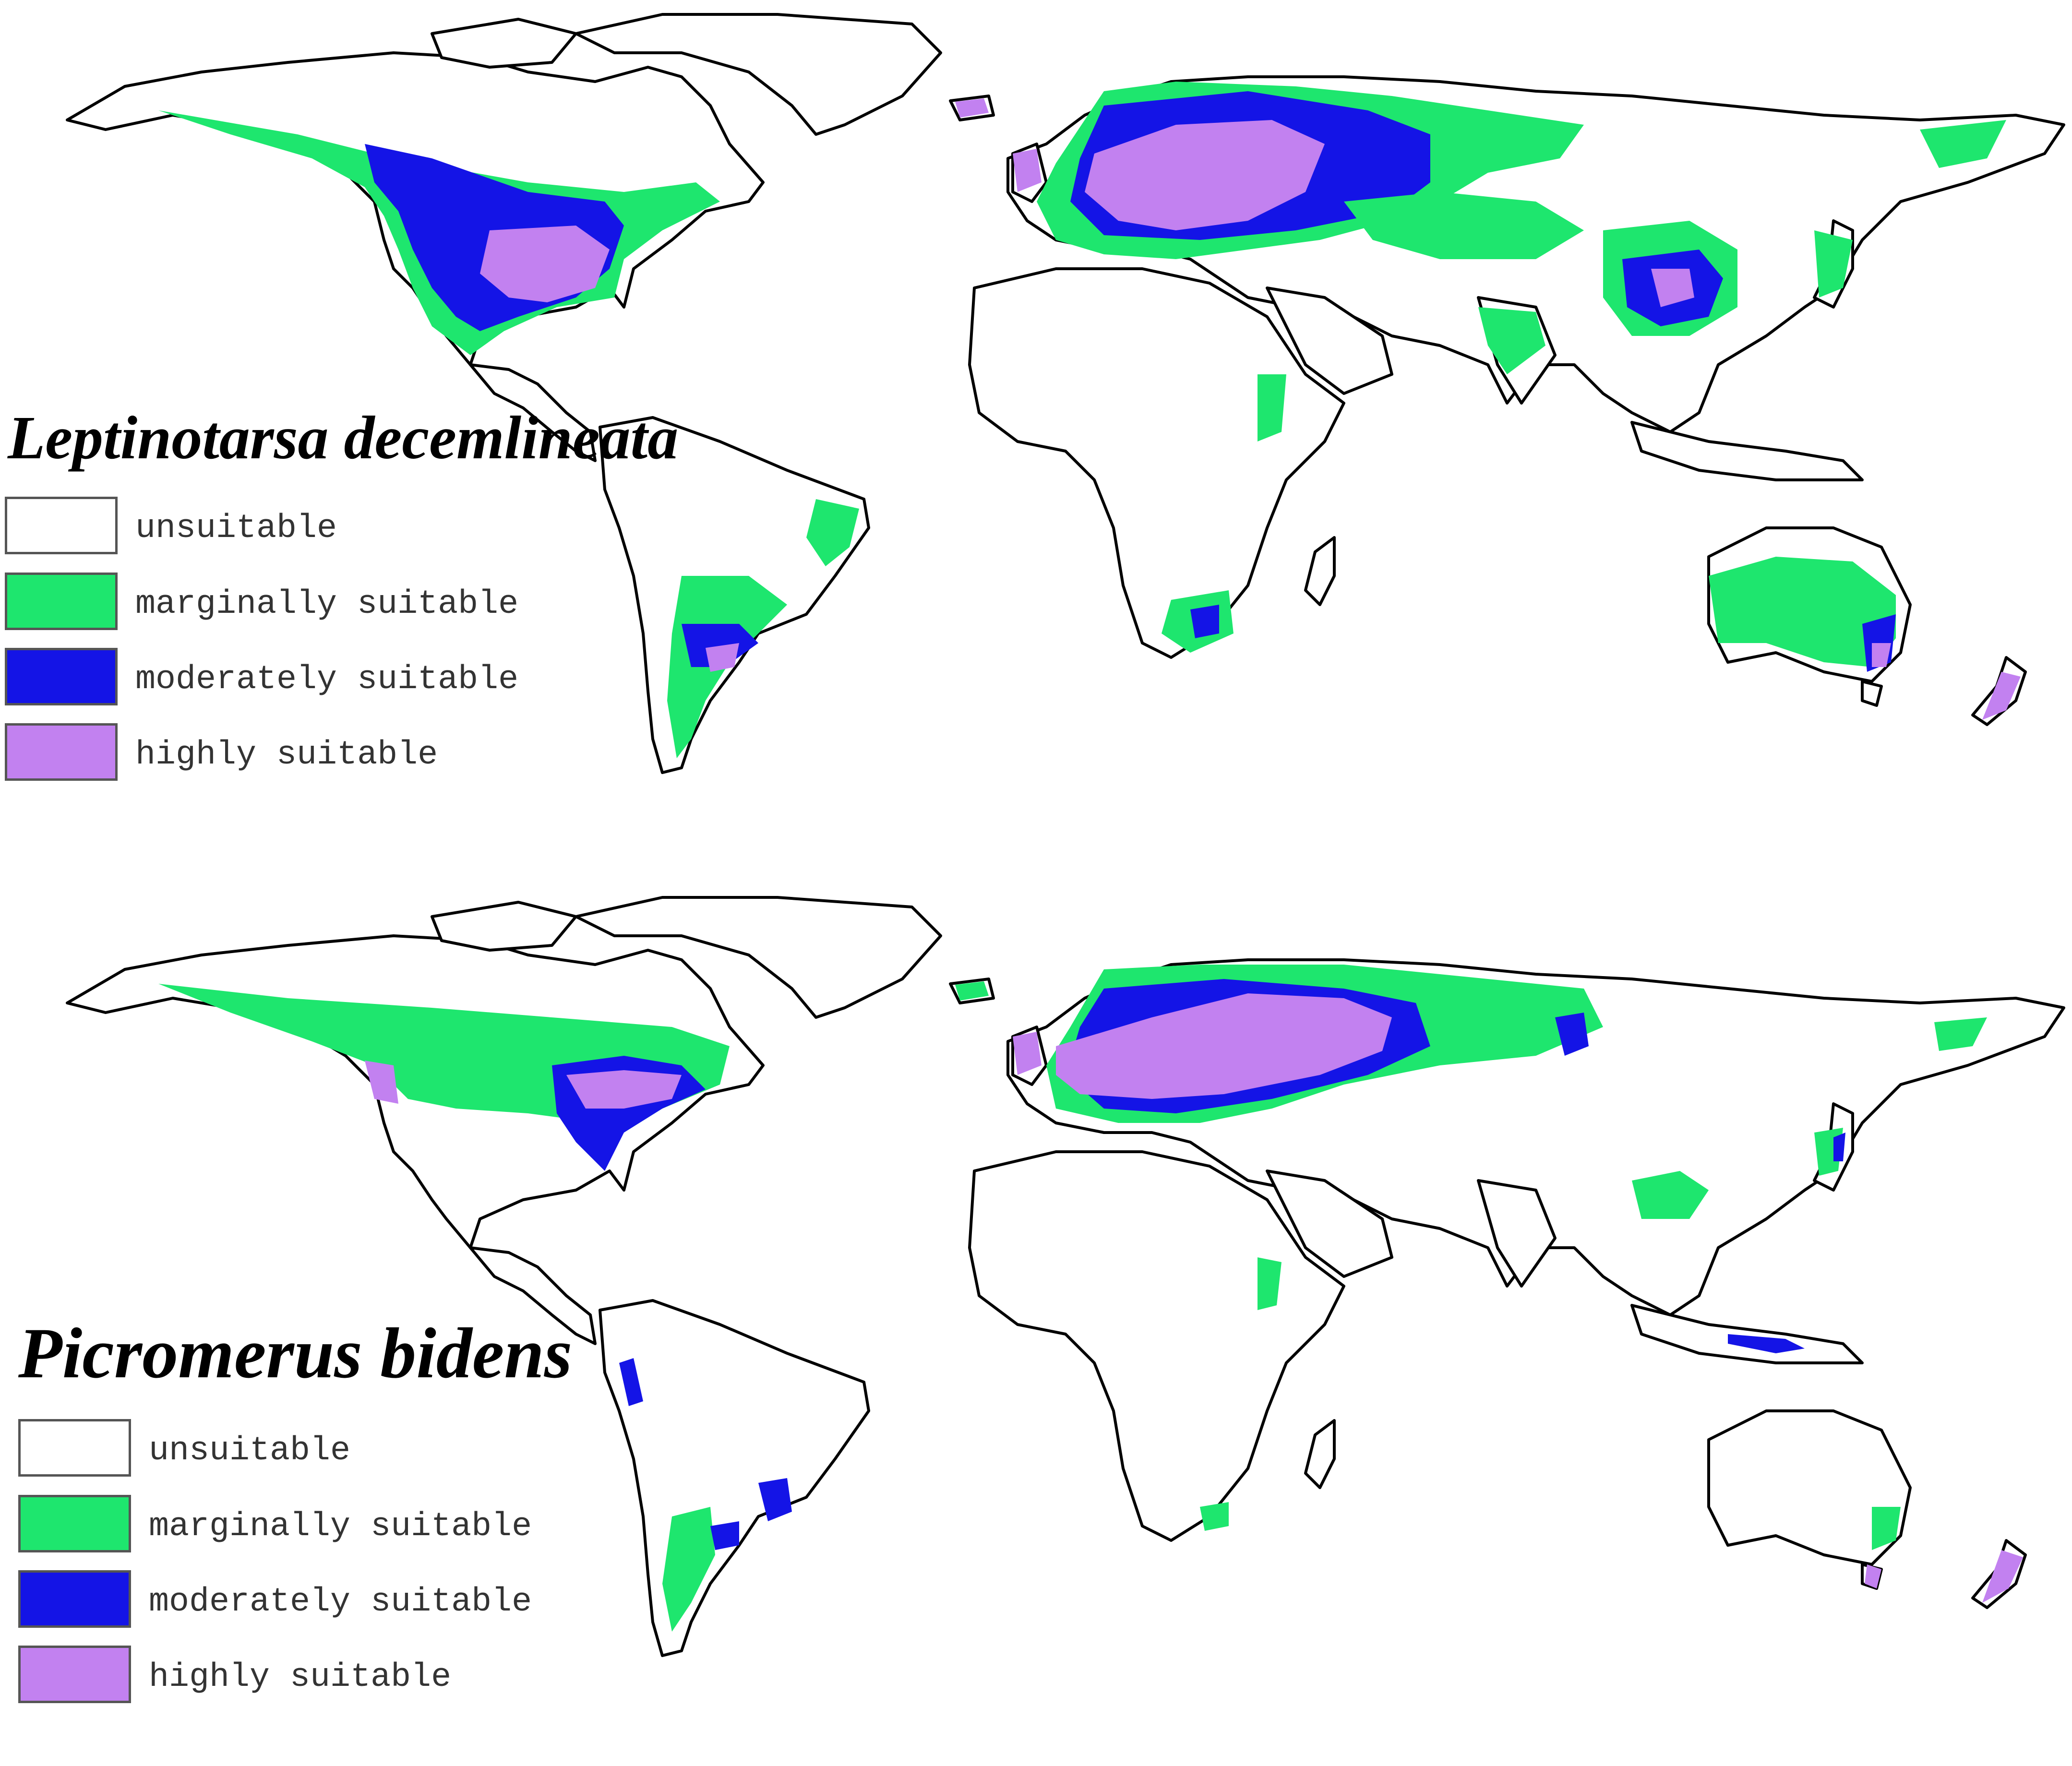 This screenshot has height=1766, width=2072. I want to click on landmass-south-america, so click(734, 1478).